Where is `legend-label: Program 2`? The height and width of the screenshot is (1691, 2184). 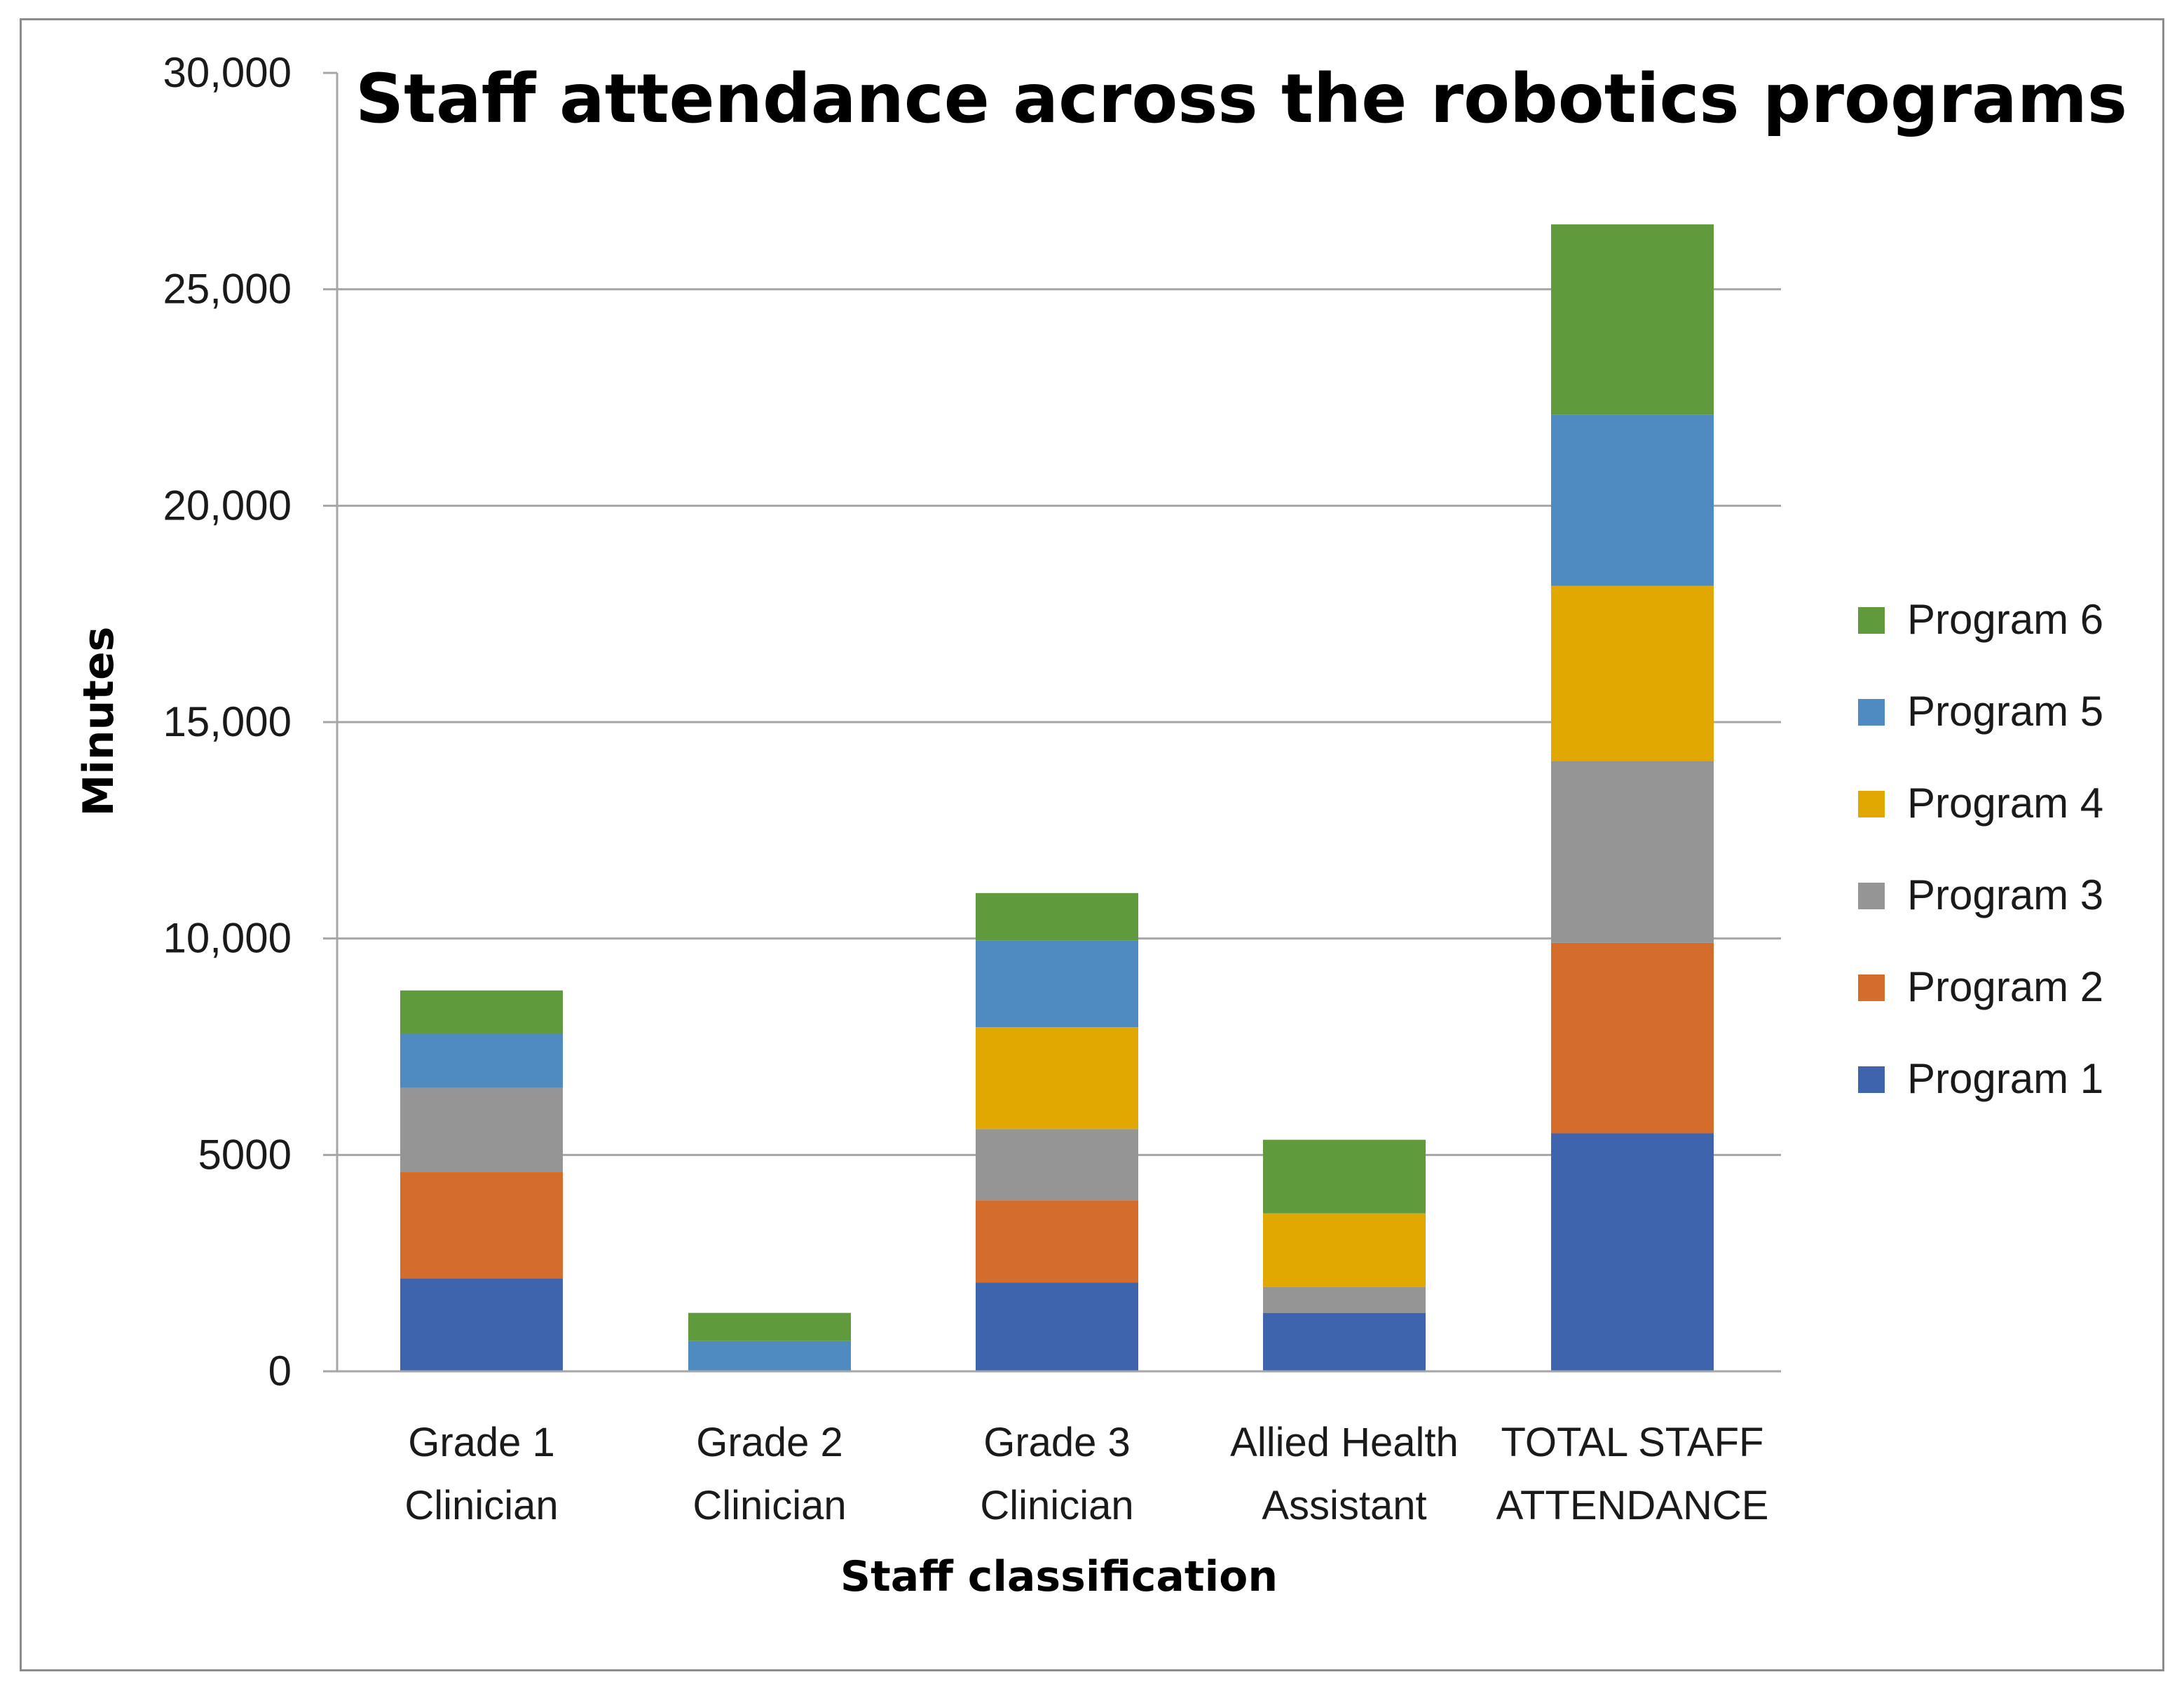 legend-label: Program 2 is located at coordinates (2005, 986).